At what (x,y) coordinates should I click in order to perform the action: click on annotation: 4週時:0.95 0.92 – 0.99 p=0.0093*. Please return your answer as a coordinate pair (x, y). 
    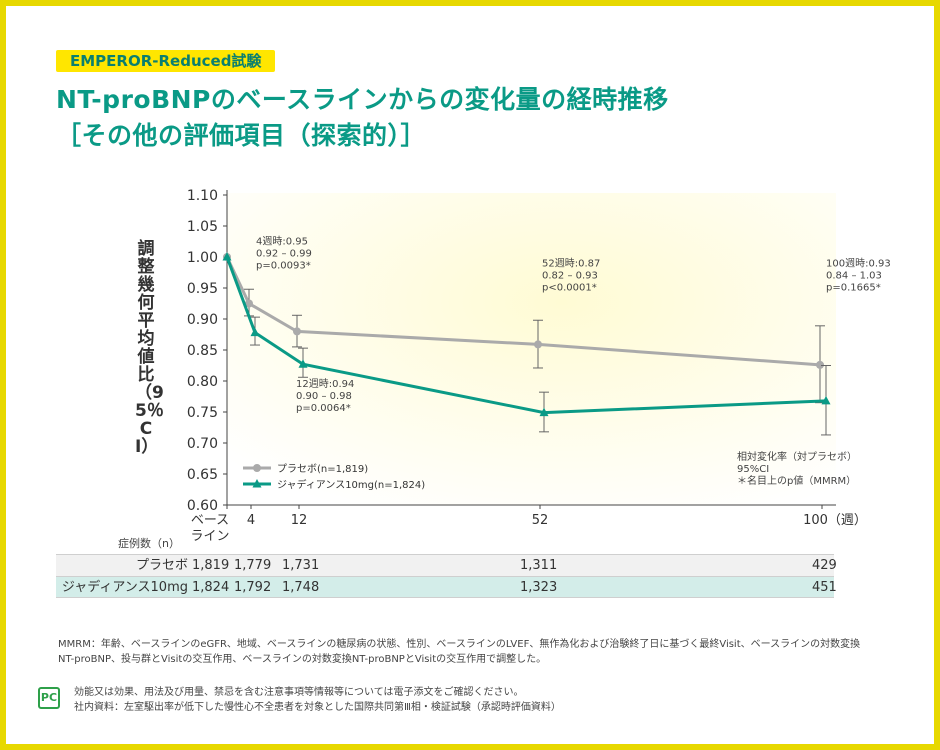
    Looking at the image, I should click on (284, 254).